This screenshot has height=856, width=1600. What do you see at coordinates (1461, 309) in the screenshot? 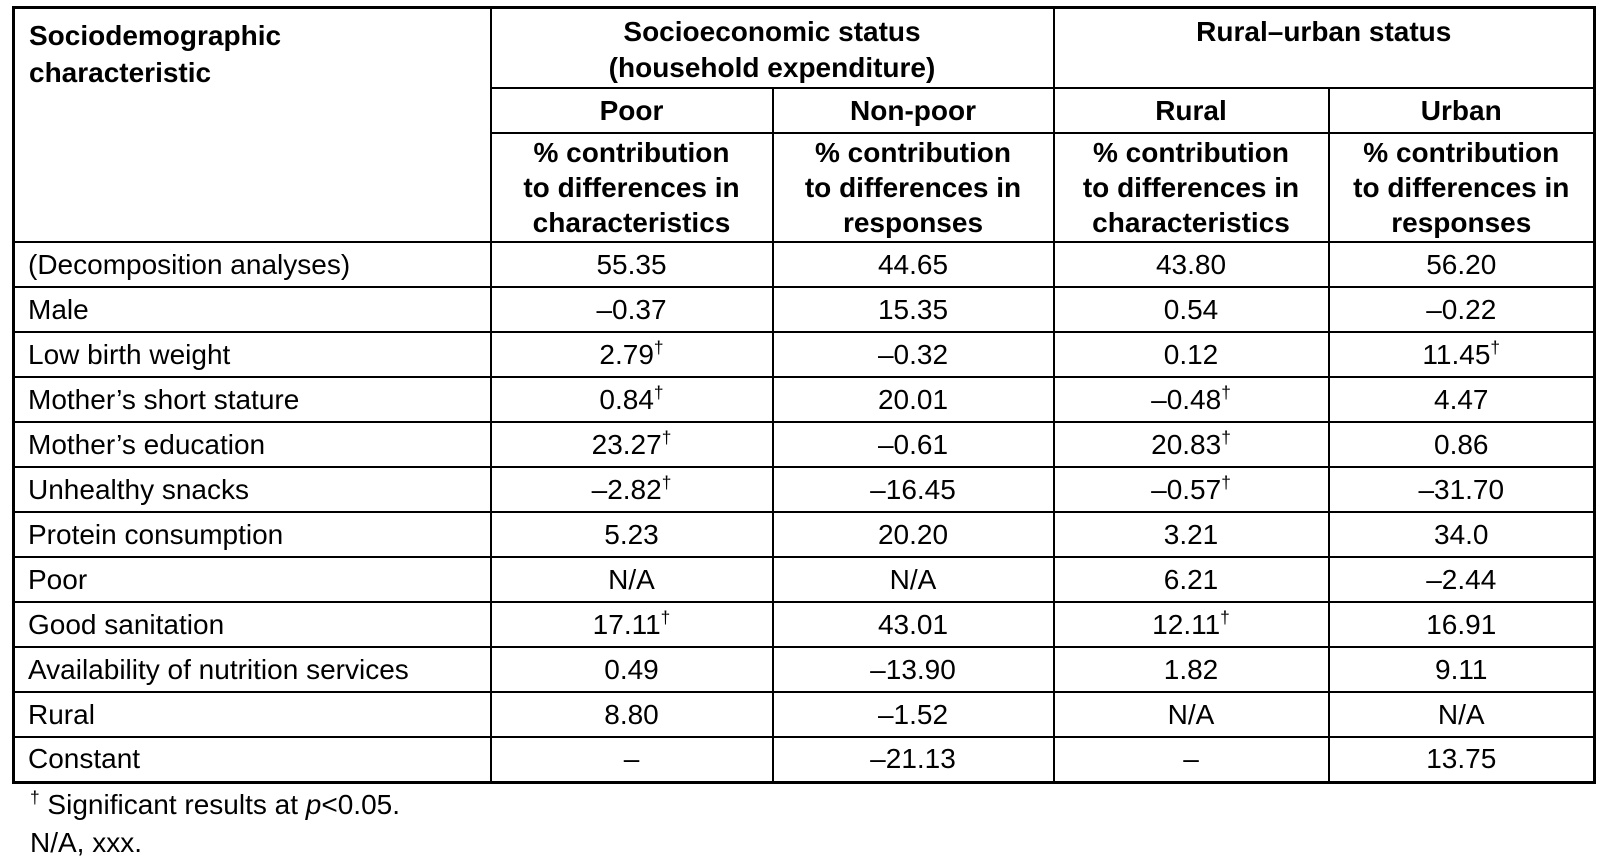
I see `value-cell: –0.22` at bounding box center [1461, 309].